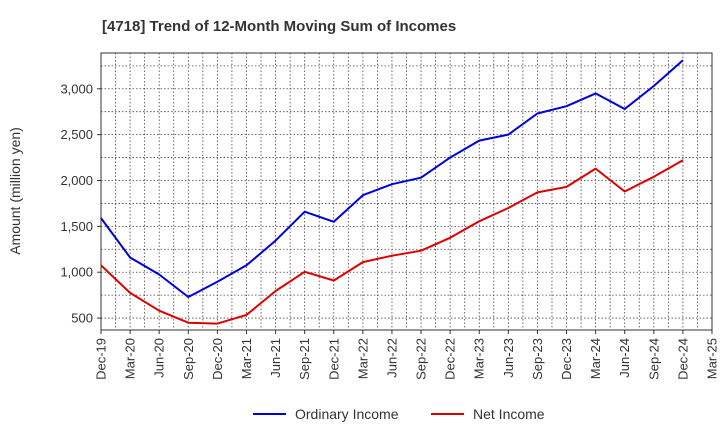 The height and width of the screenshot is (445, 720). I want to click on y-tick-label: 3,000, so click(76, 88).